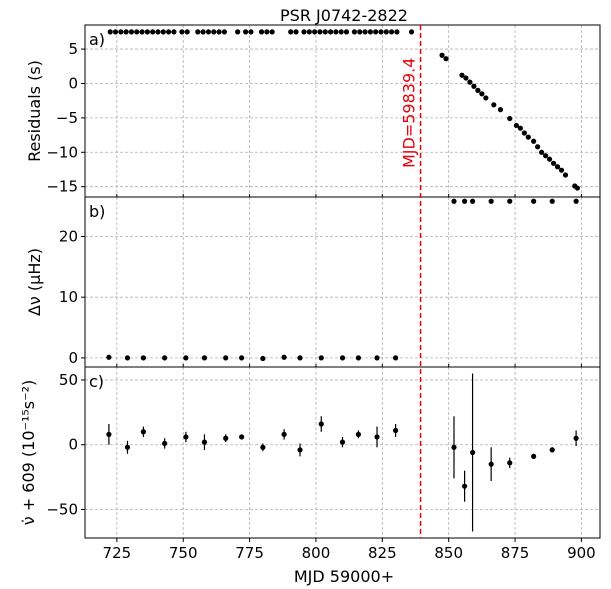 This screenshot has width=611, height=589. I want to click on glitch-marker: MJD=59839.4, so click(411, 281).